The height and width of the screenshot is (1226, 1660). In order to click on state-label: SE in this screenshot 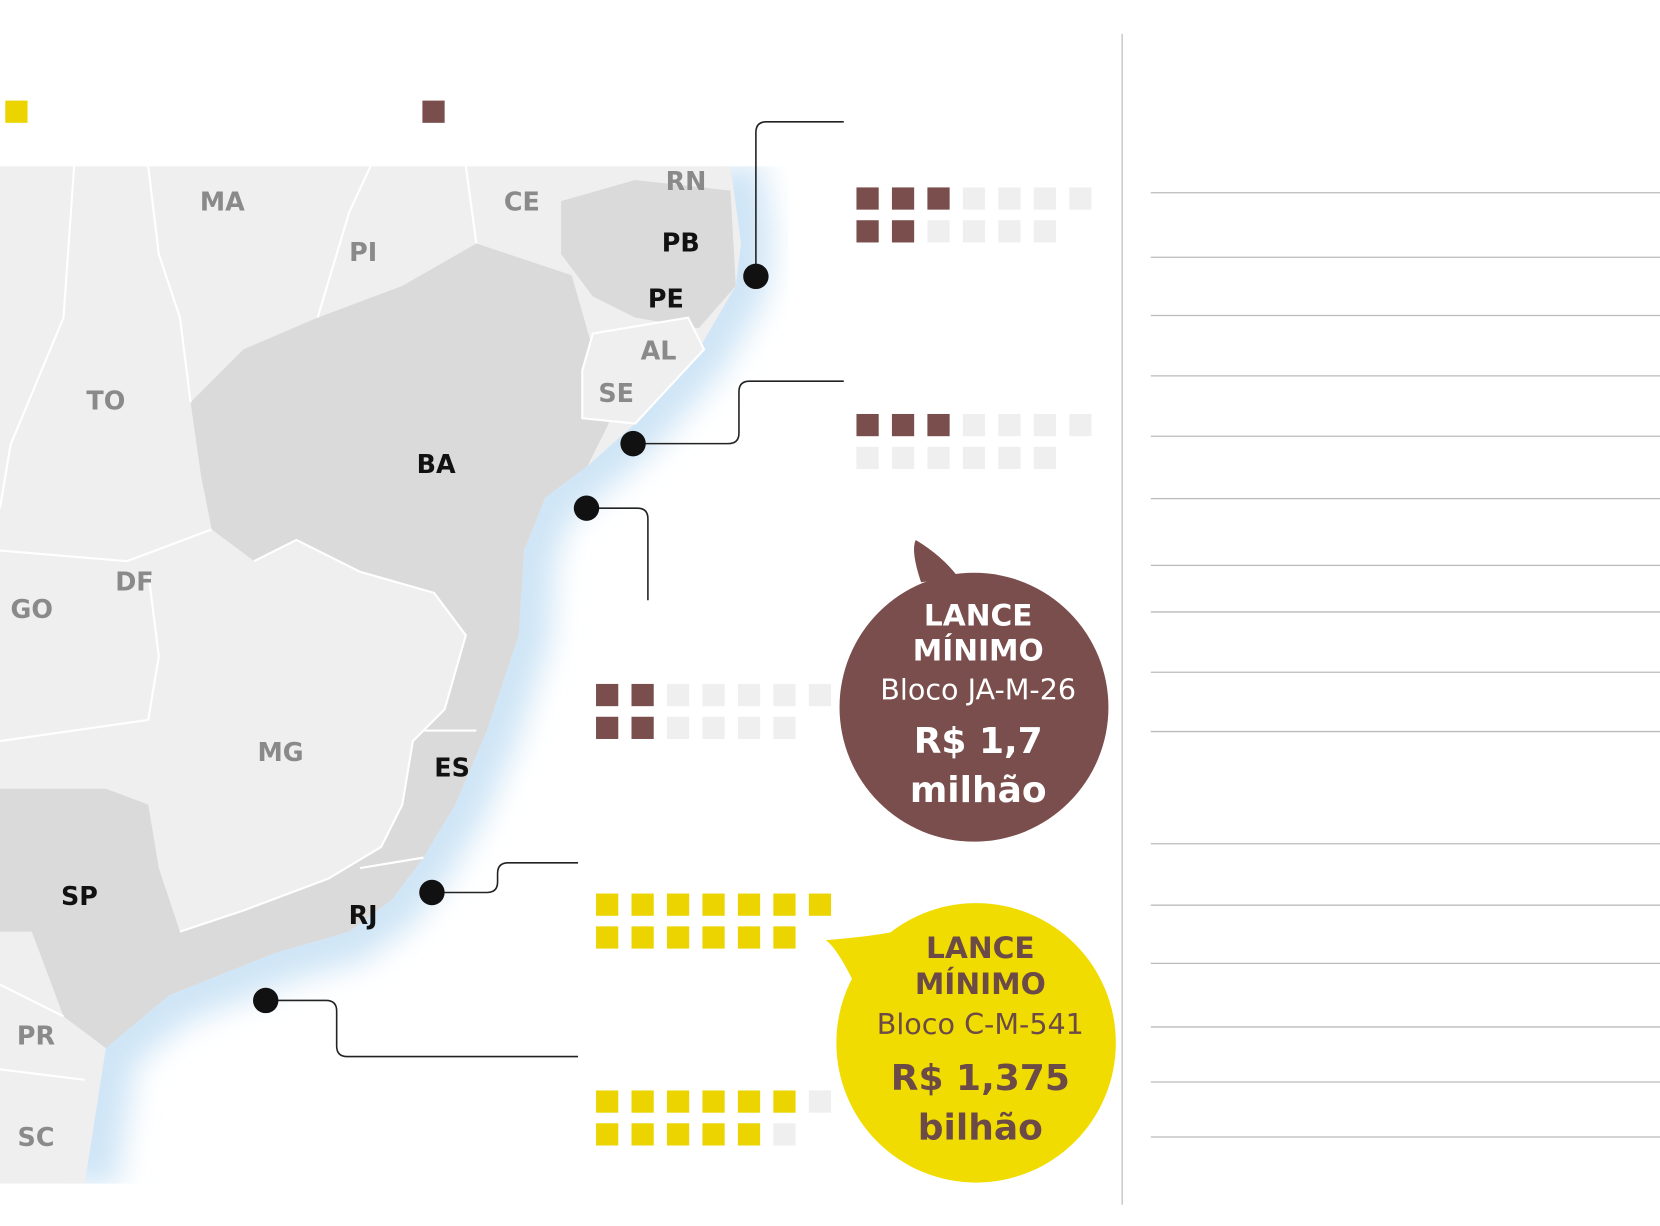, I will do `click(616, 393)`.